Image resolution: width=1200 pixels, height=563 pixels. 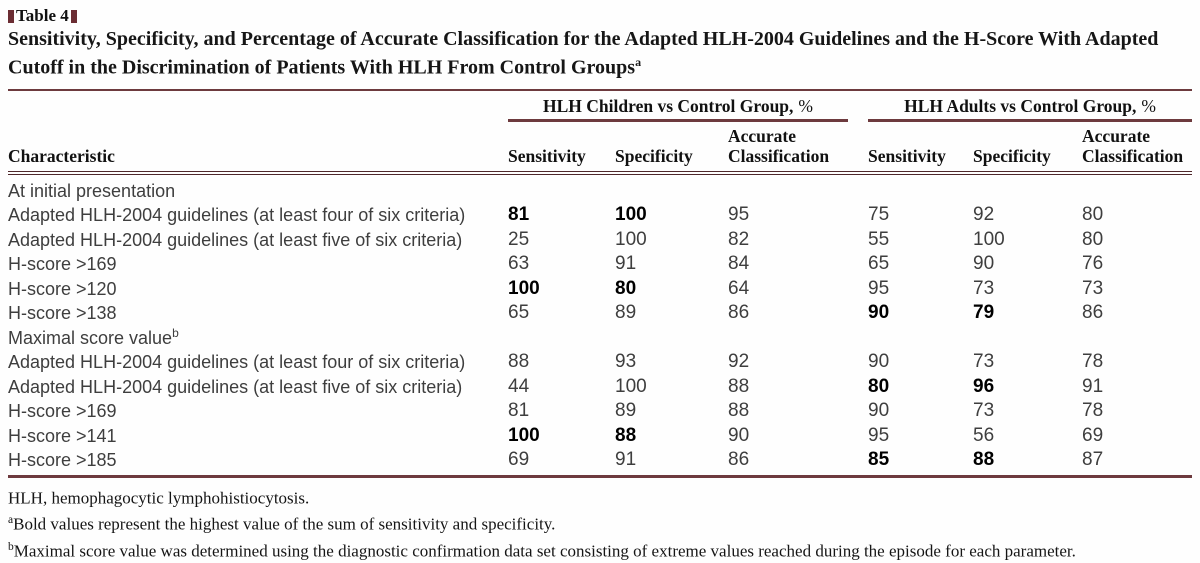 What do you see at coordinates (879, 215) in the screenshot?
I see `cell-value: 75` at bounding box center [879, 215].